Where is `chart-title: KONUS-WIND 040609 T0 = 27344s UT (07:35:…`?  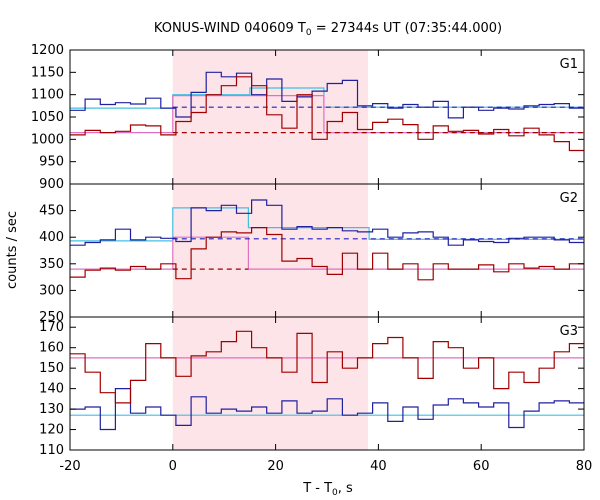 chart-title: KONUS-WIND 040609 T0 = 27344s UT (07:35:… is located at coordinates (328, 29).